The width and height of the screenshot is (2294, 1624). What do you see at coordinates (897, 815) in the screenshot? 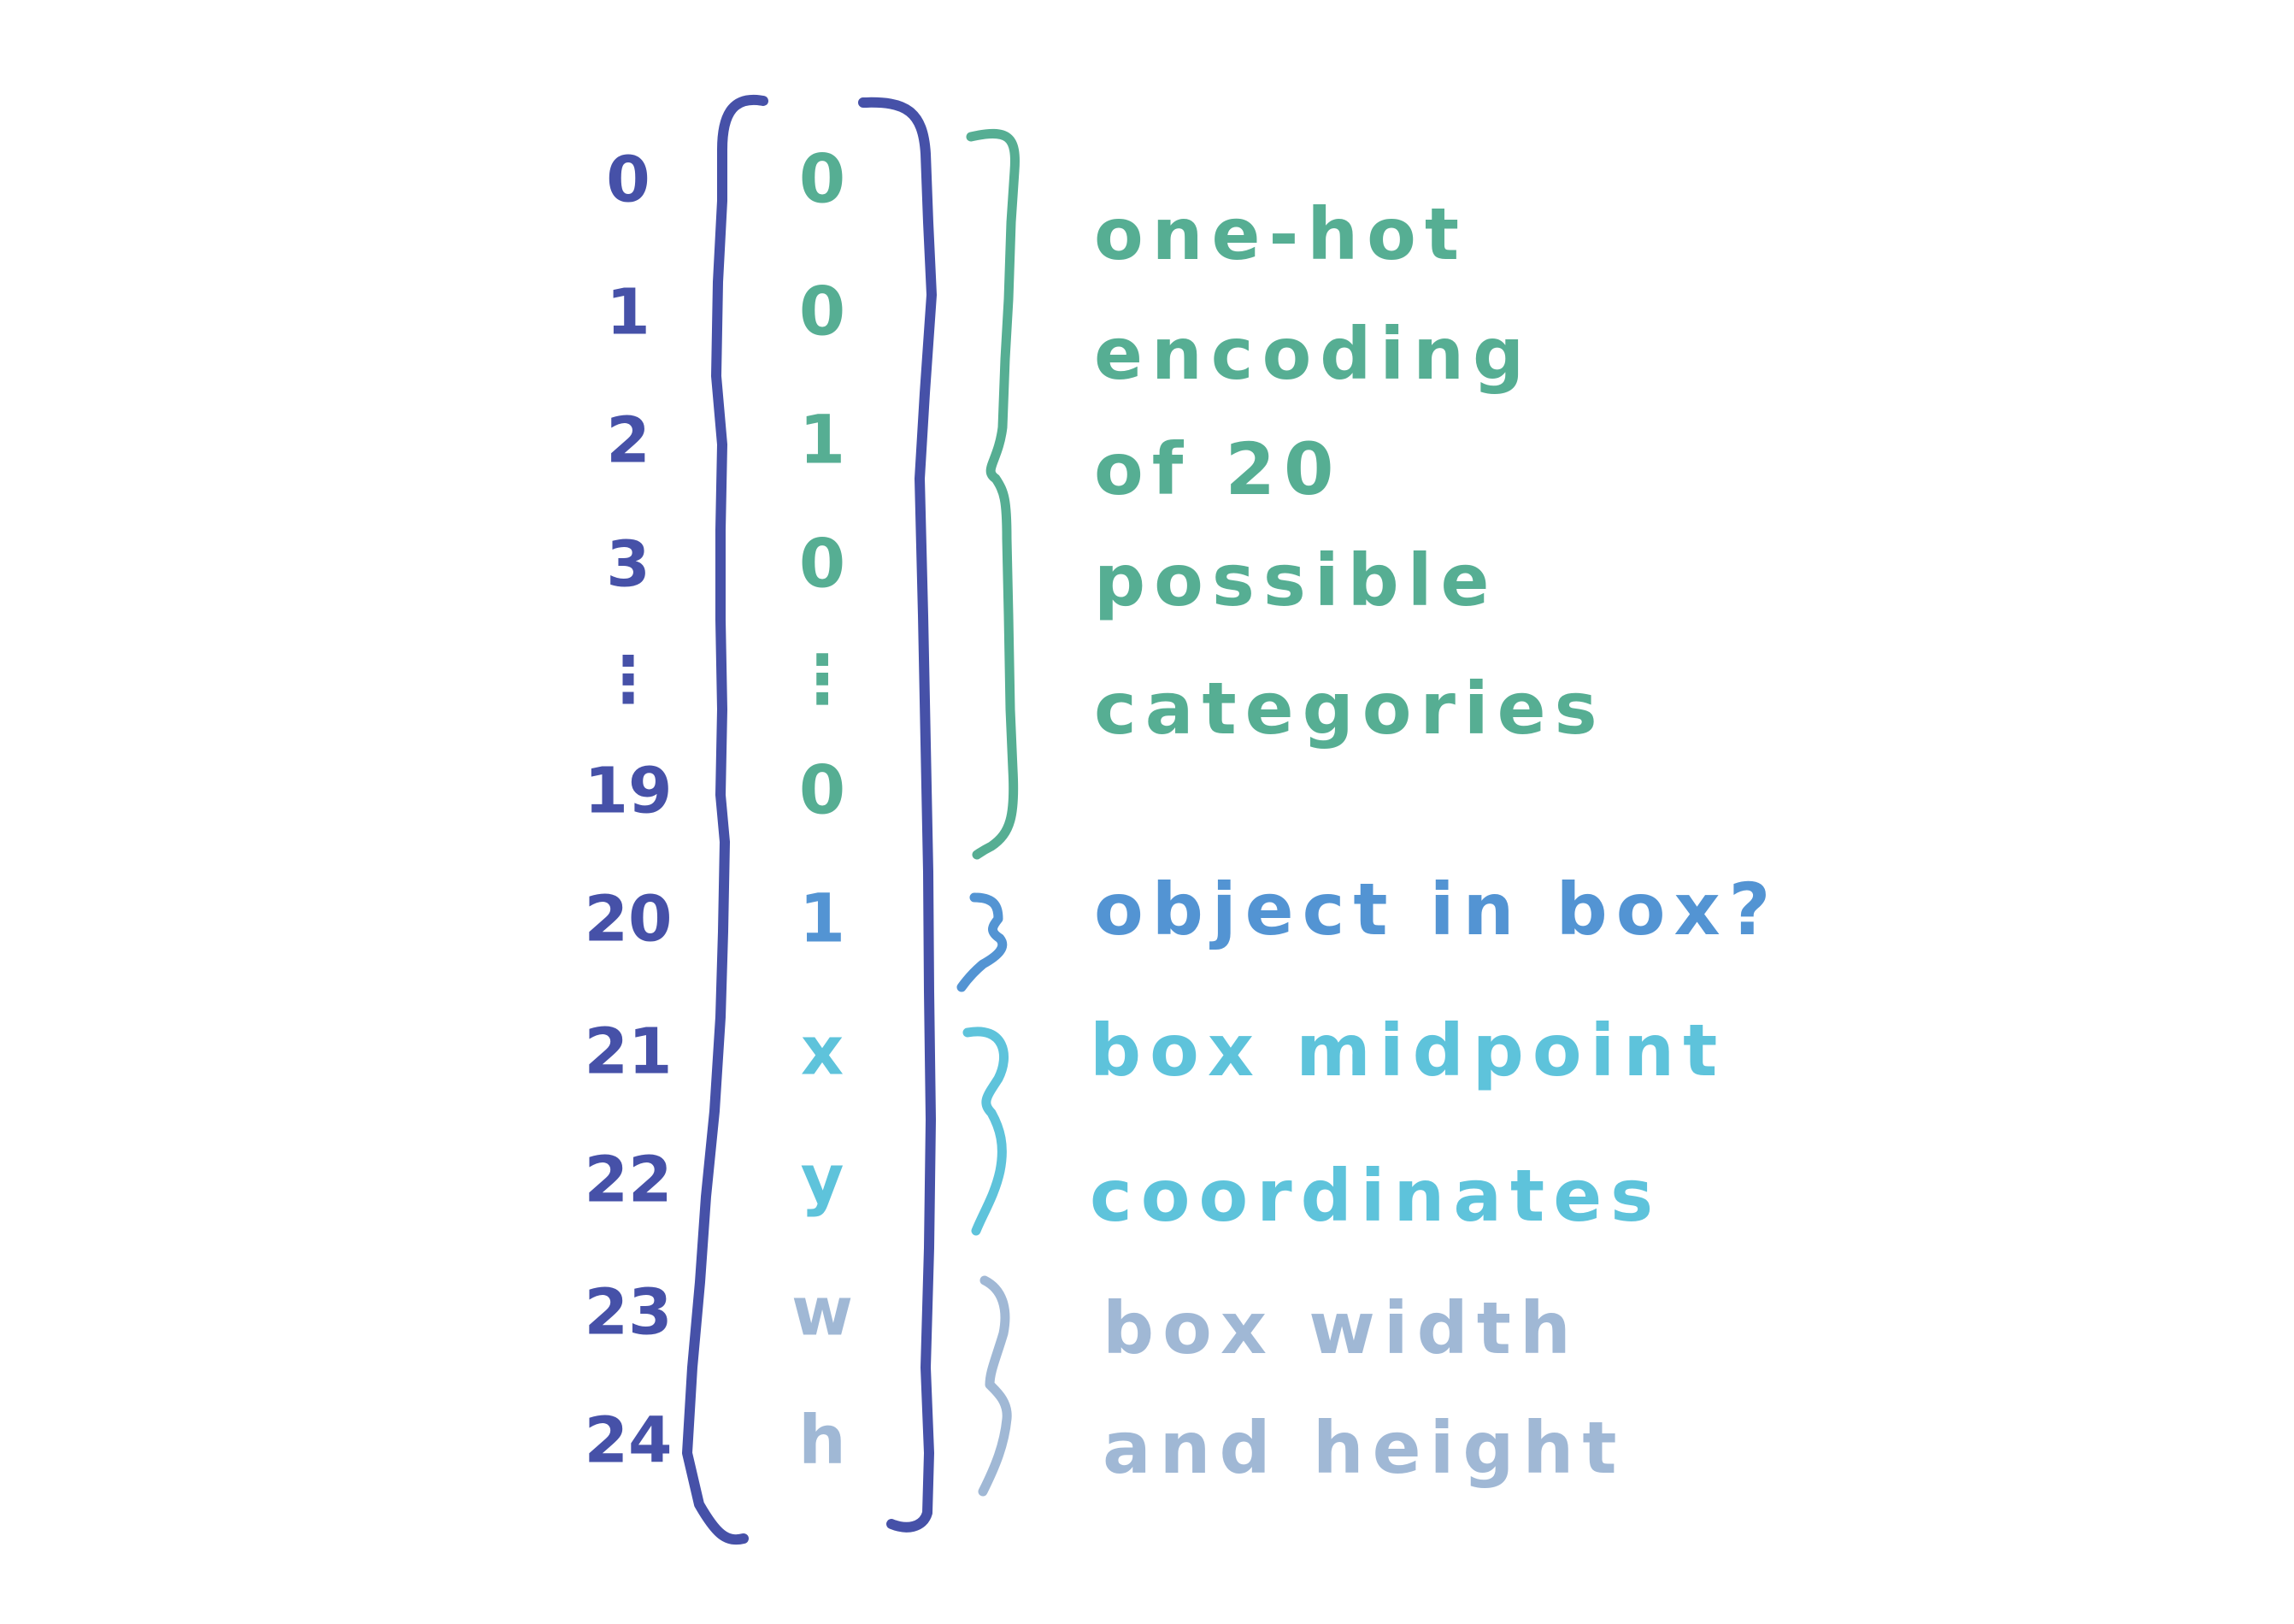
I see `right-bracket` at bounding box center [897, 815].